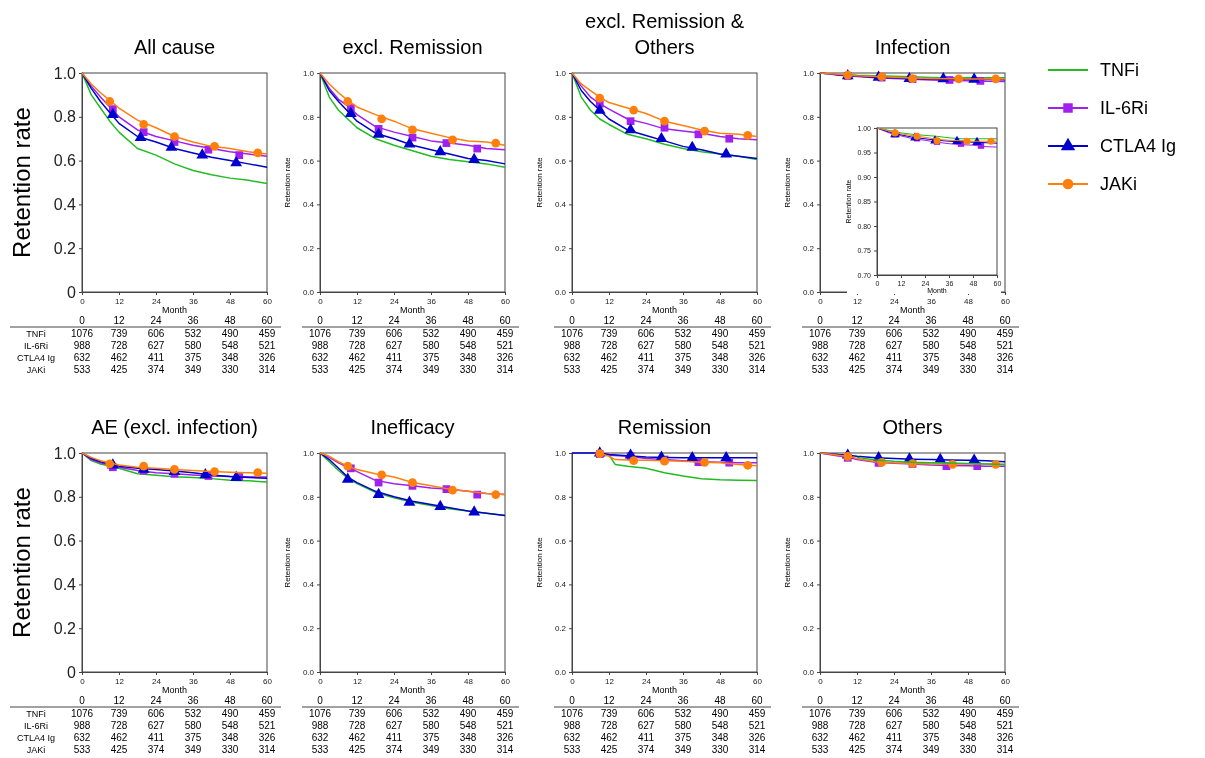 This screenshot has height=758, width=1205. What do you see at coordinates (357, 369) in the screenshot?
I see `text: 425` at bounding box center [357, 369].